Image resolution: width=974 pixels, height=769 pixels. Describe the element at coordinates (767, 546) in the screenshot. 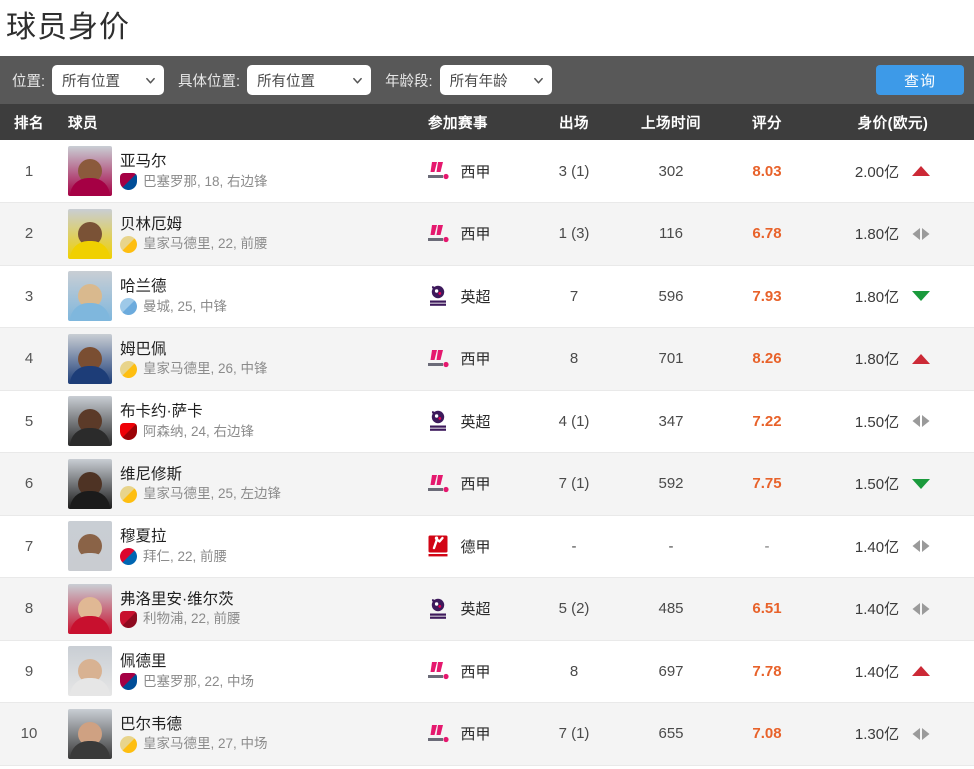

I see `cell-rating: -` at that location.